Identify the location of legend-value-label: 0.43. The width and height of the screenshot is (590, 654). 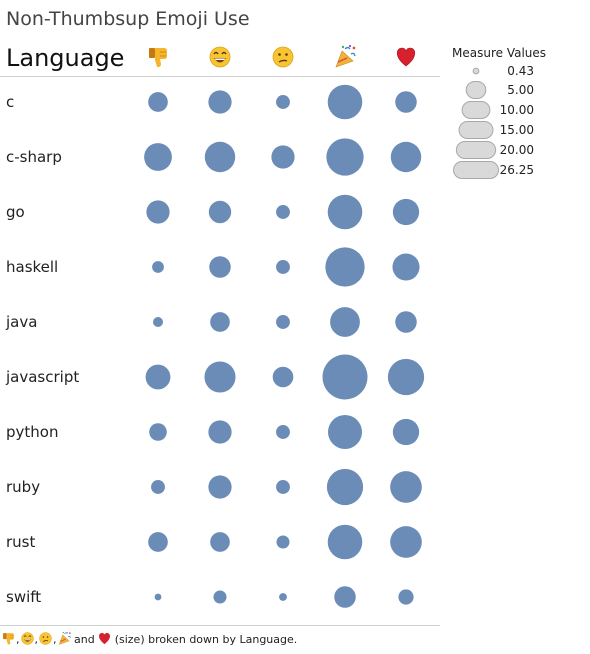
(520, 71).